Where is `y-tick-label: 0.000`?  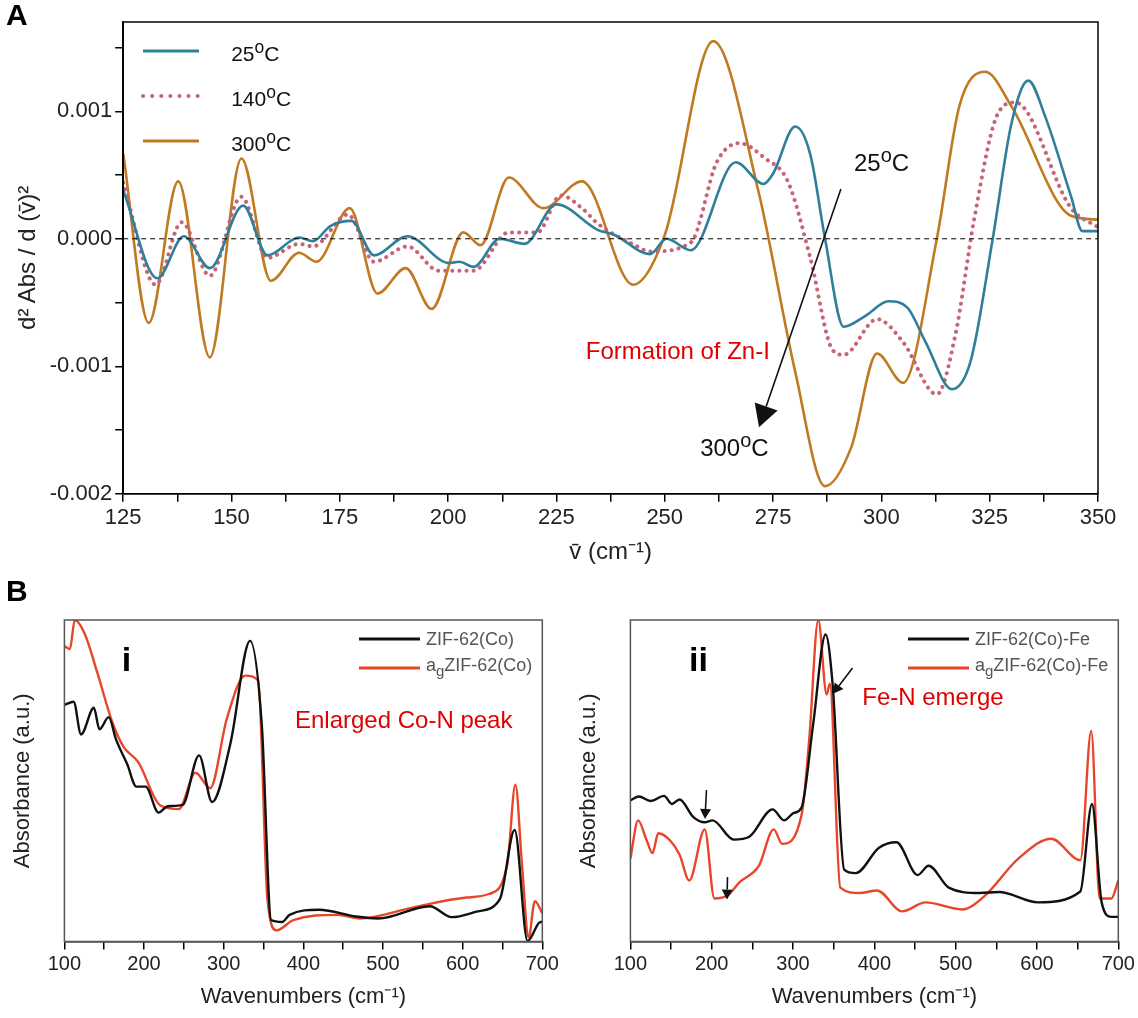 y-tick-label: 0.000 is located at coordinates (85, 237).